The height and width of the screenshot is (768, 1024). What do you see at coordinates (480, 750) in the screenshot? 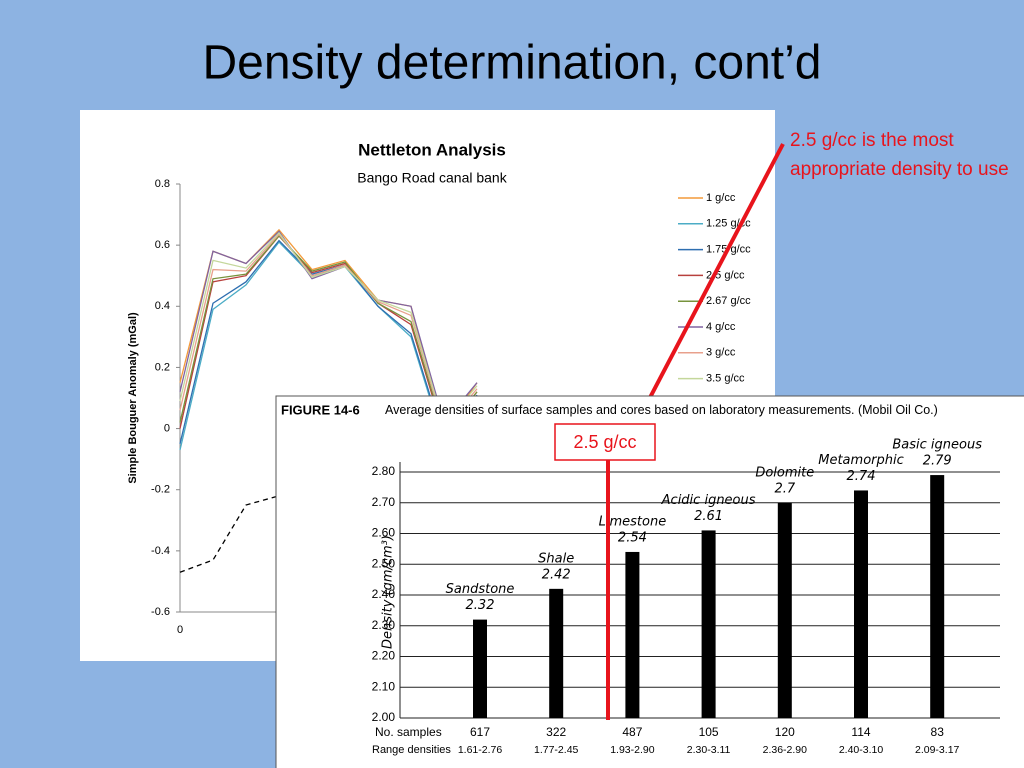
I see `range-density: 1.61-2.76` at bounding box center [480, 750].